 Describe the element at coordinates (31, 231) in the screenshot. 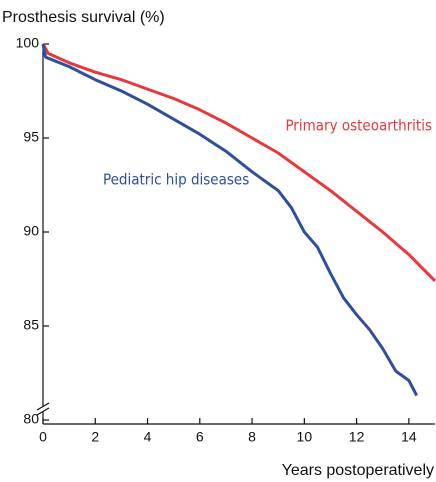

I see `y-tick-label: 90` at that location.